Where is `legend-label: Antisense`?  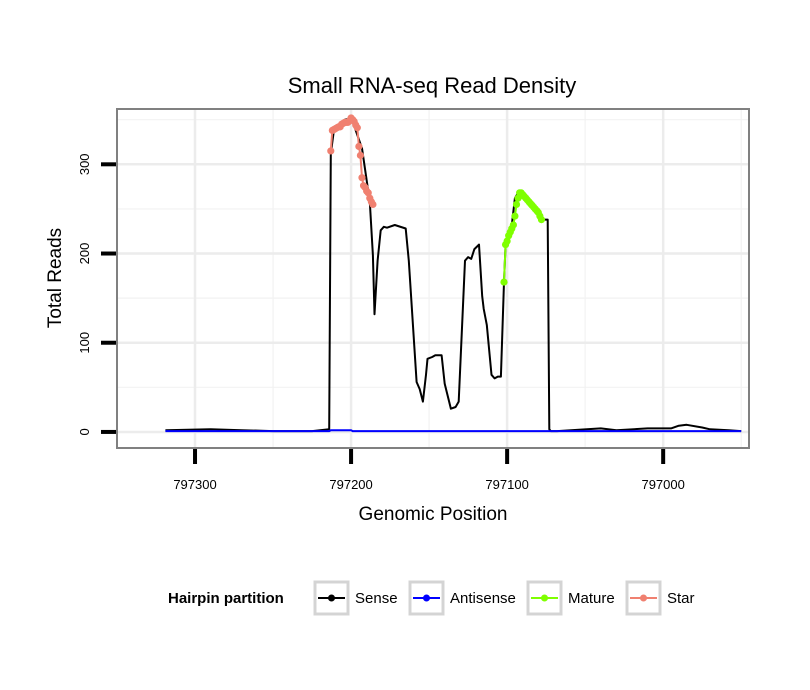
legend-label: Antisense is located at coordinates (483, 598).